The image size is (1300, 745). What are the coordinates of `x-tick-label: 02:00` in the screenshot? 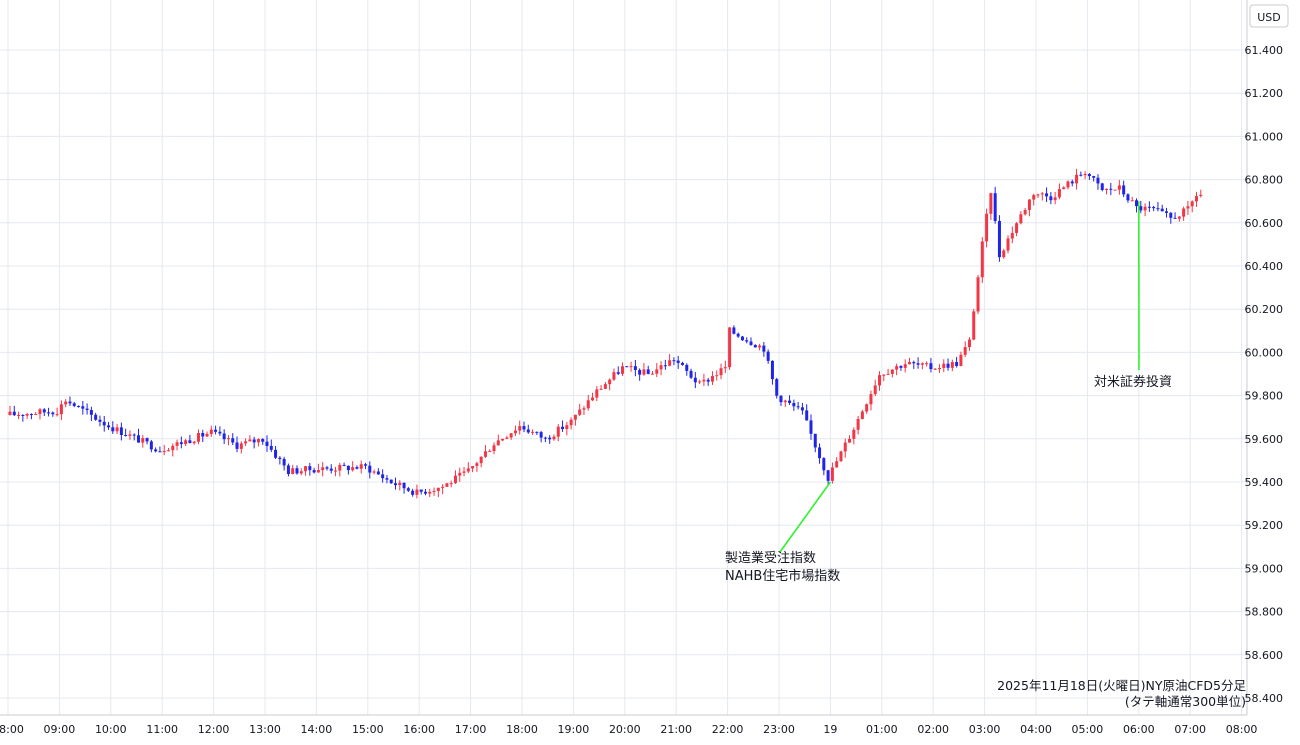 It's located at (933, 729).